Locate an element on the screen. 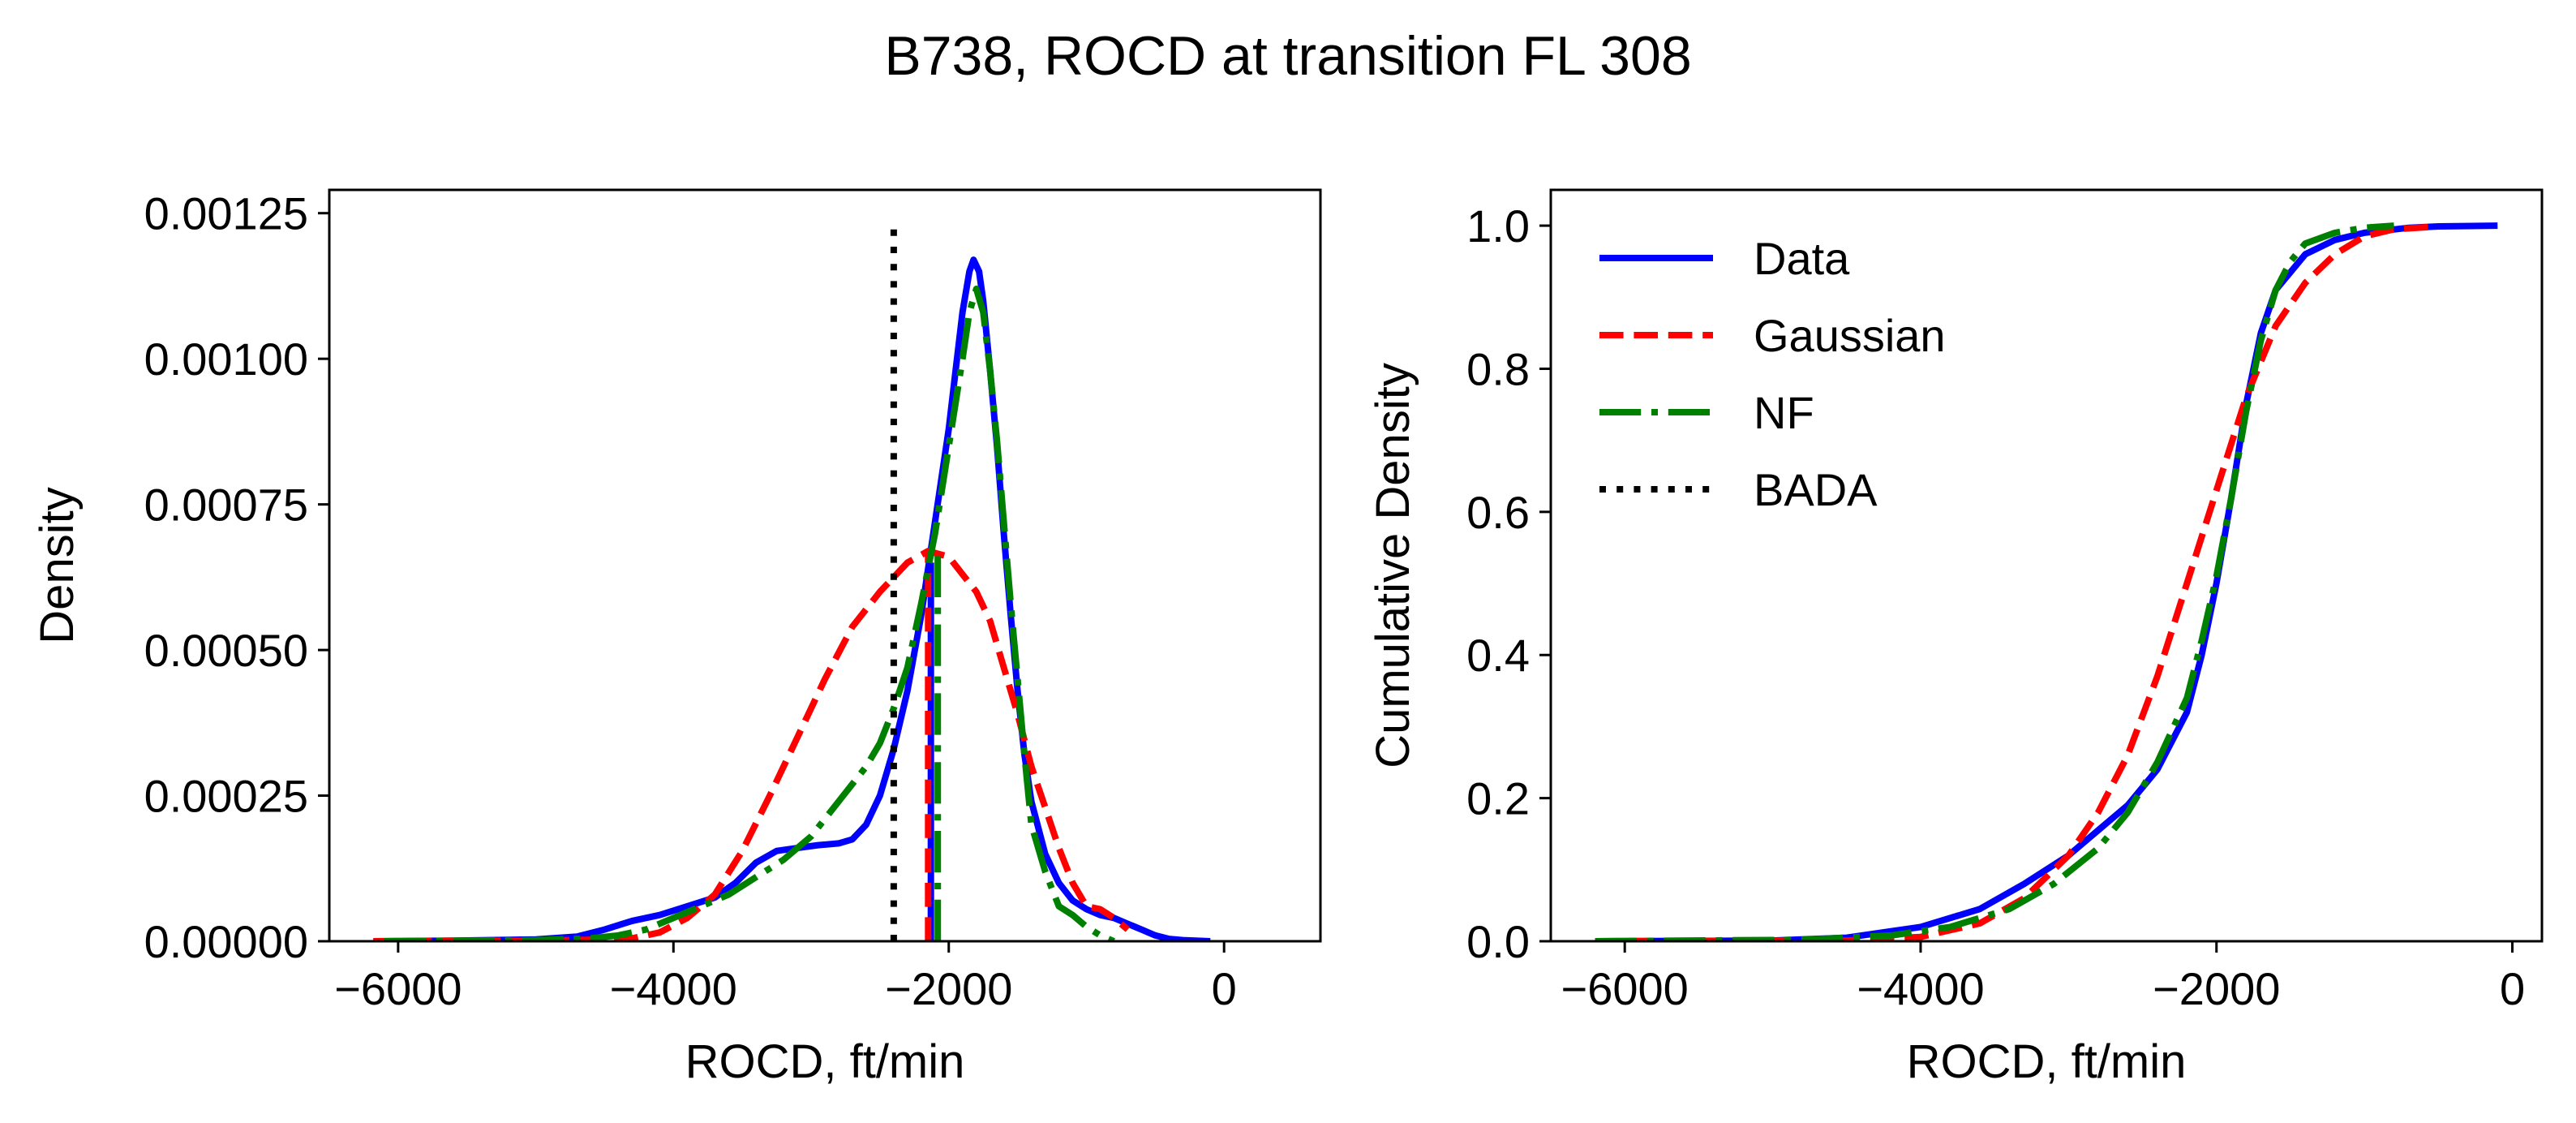 Image resolution: width=2576 pixels, height=1123 pixels. density-y-tick-label: 0.00125 is located at coordinates (226, 213).